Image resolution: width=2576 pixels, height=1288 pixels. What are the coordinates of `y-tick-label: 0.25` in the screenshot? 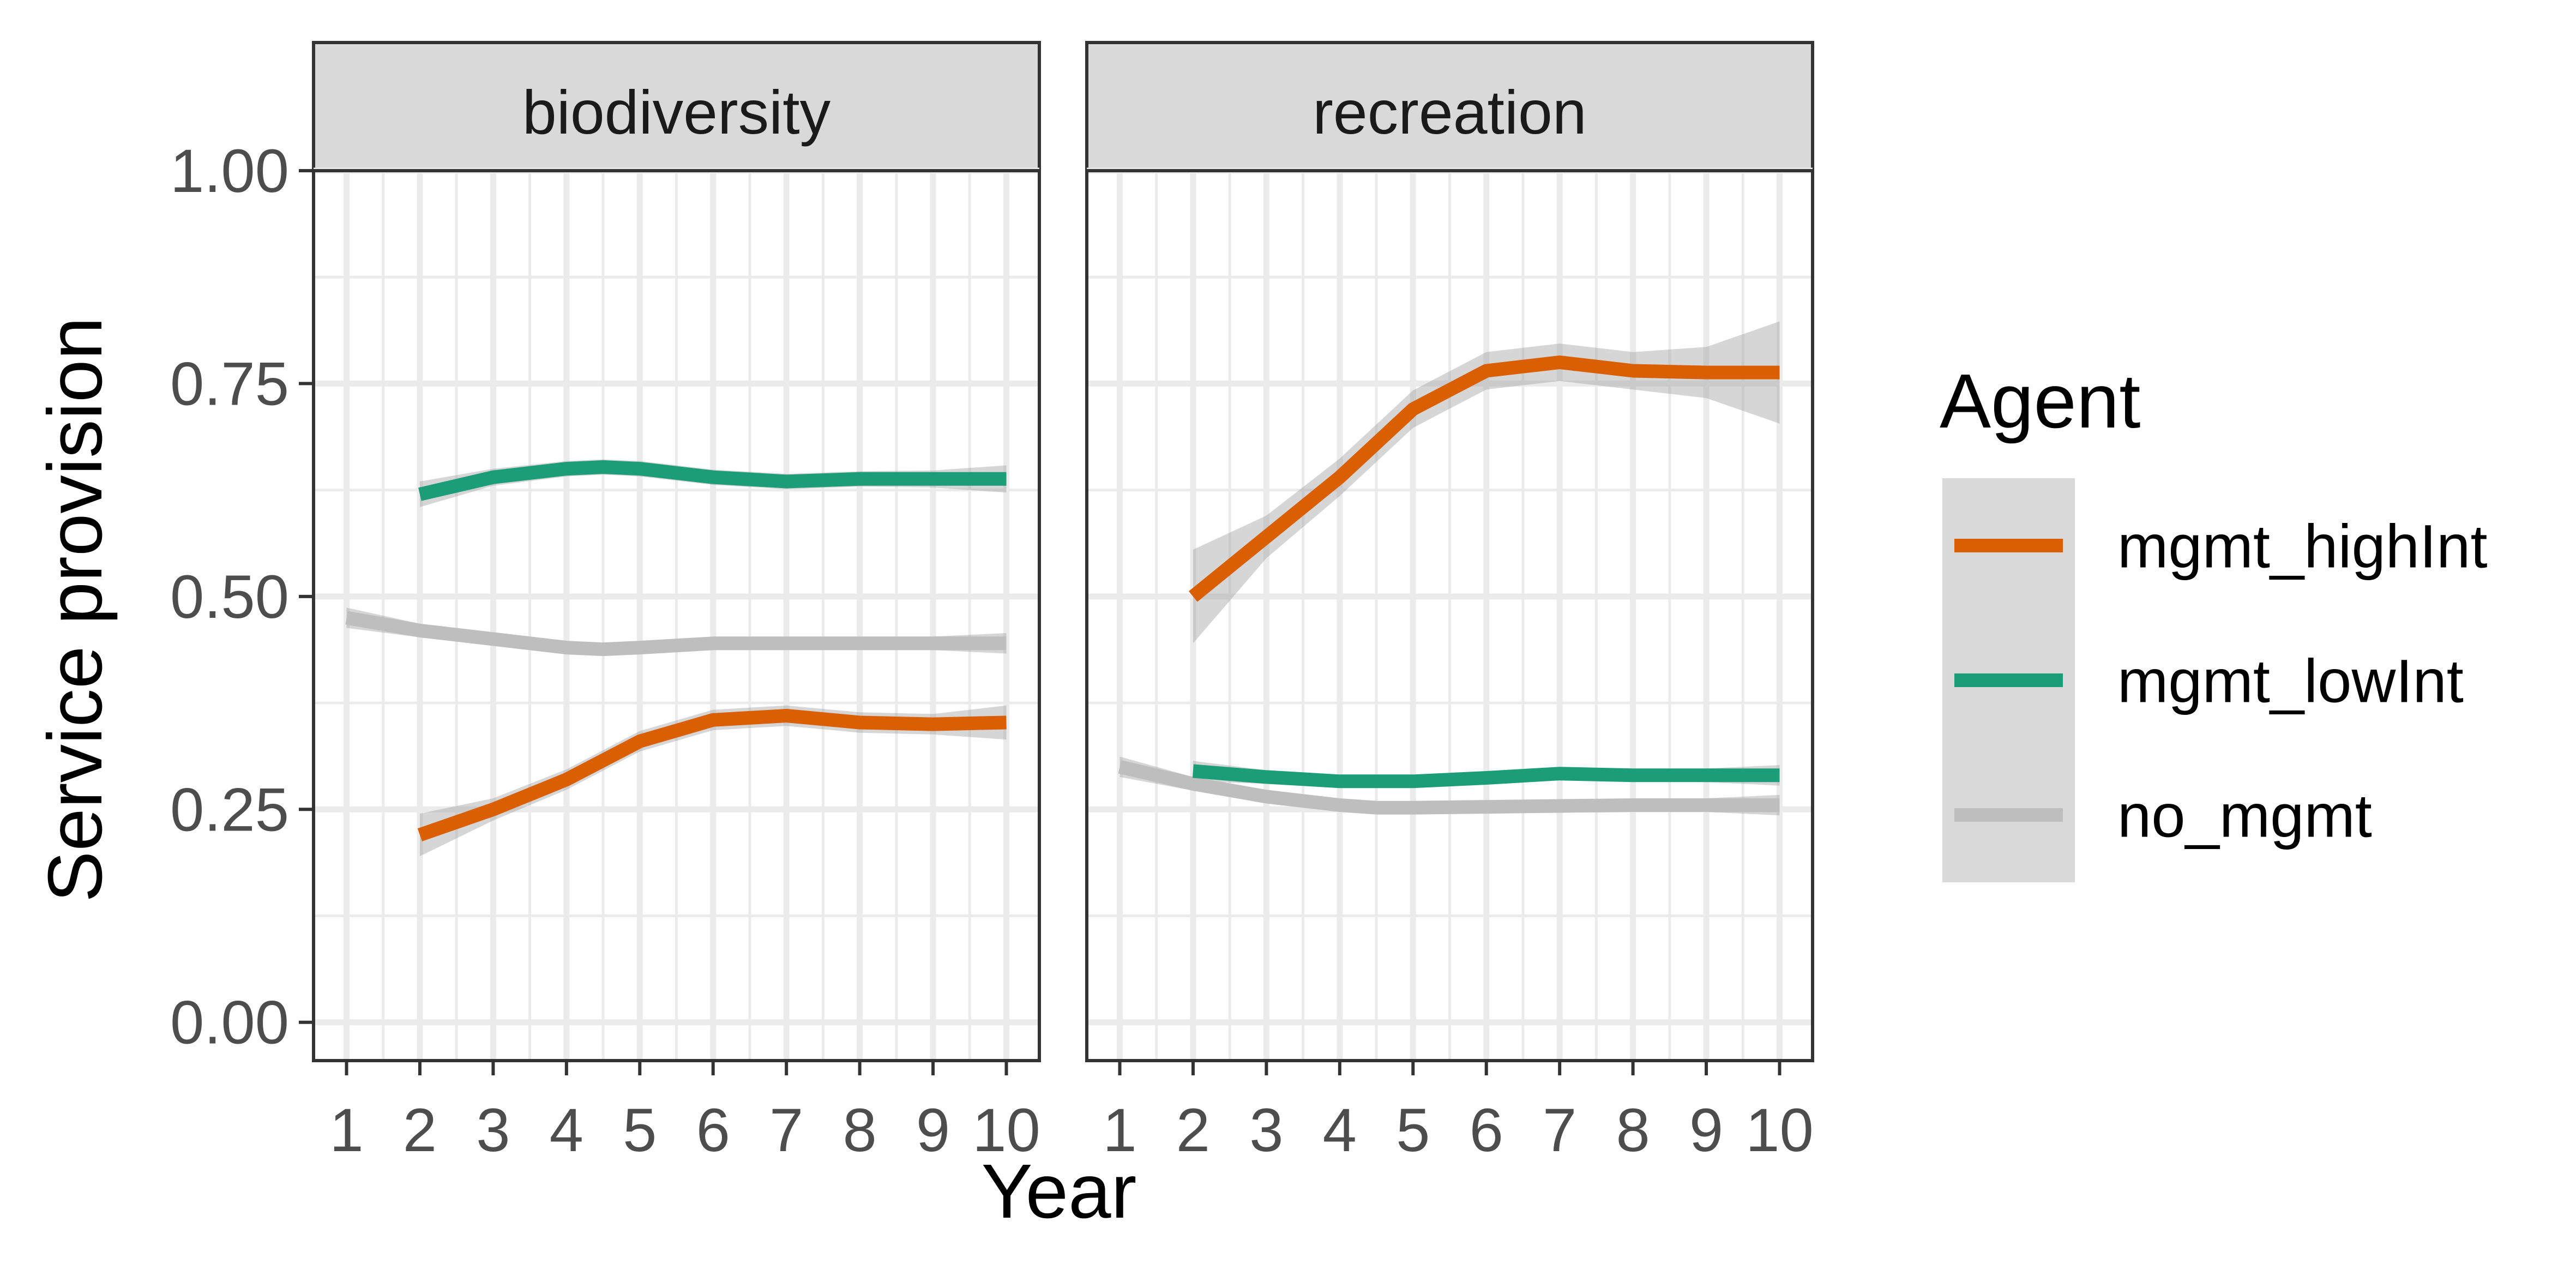 It's located at (229, 809).